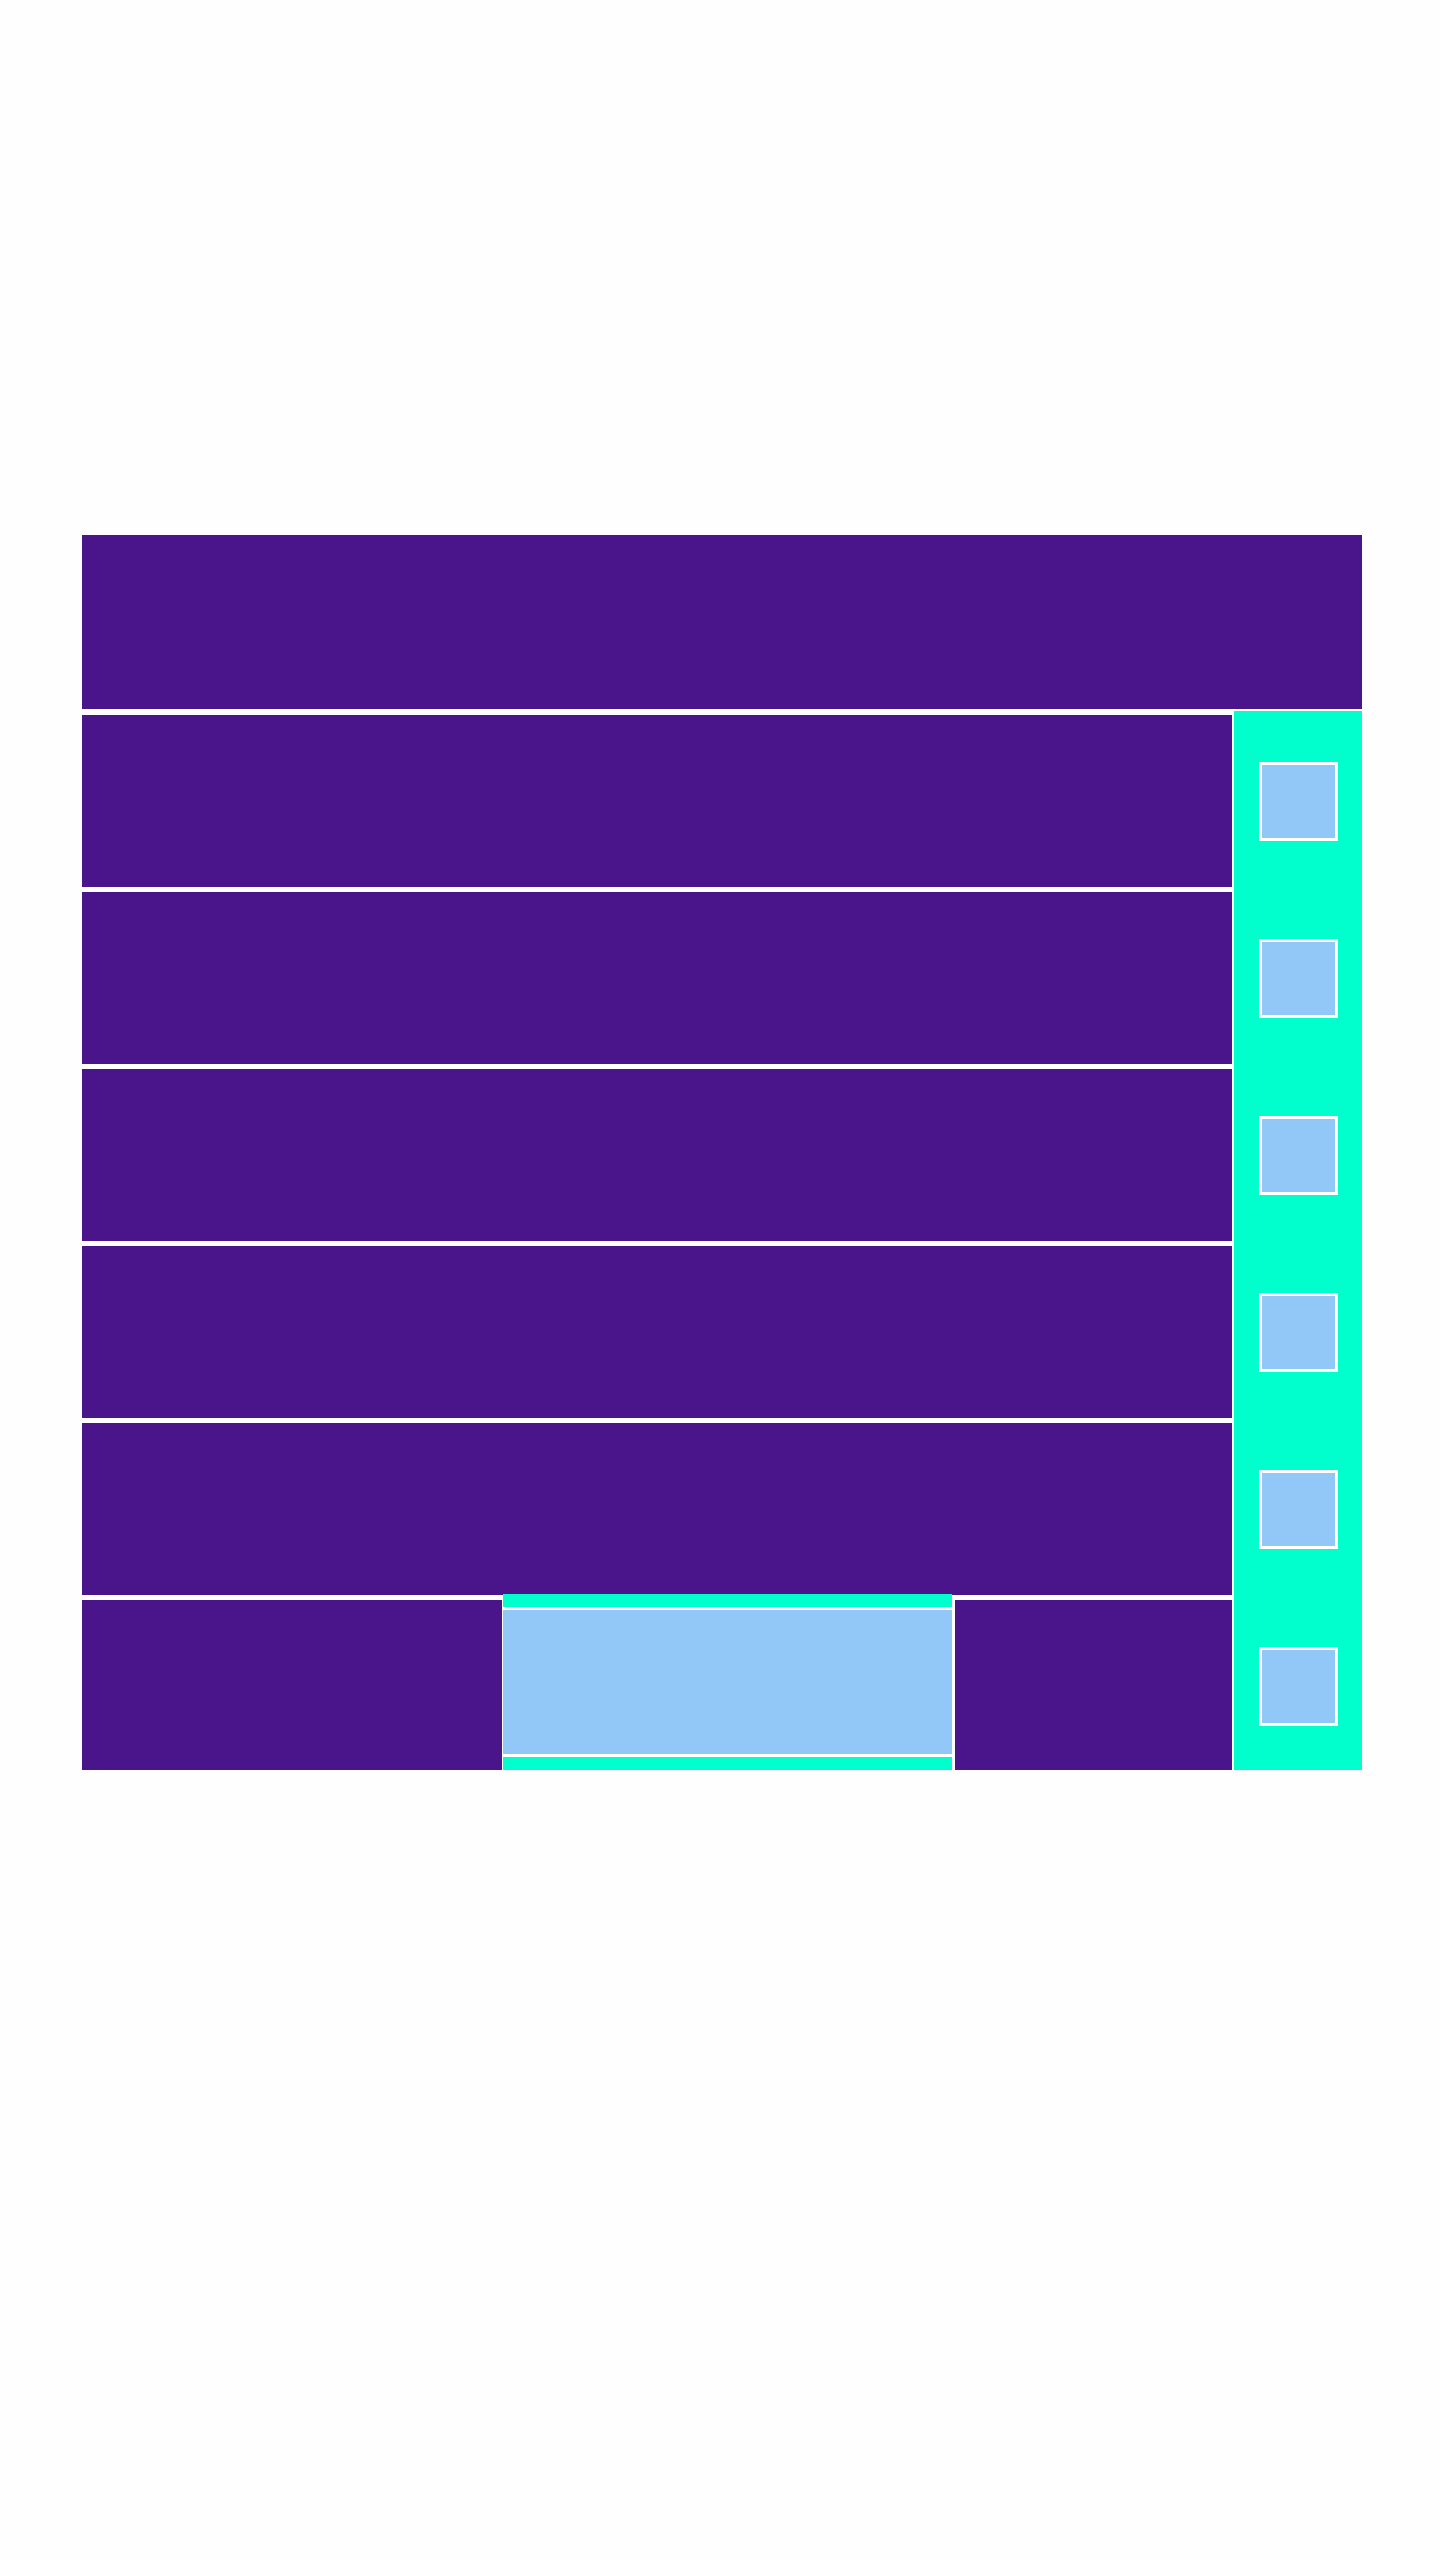  What do you see at coordinates (722, 622) in the screenshot?
I see `header-bar` at bounding box center [722, 622].